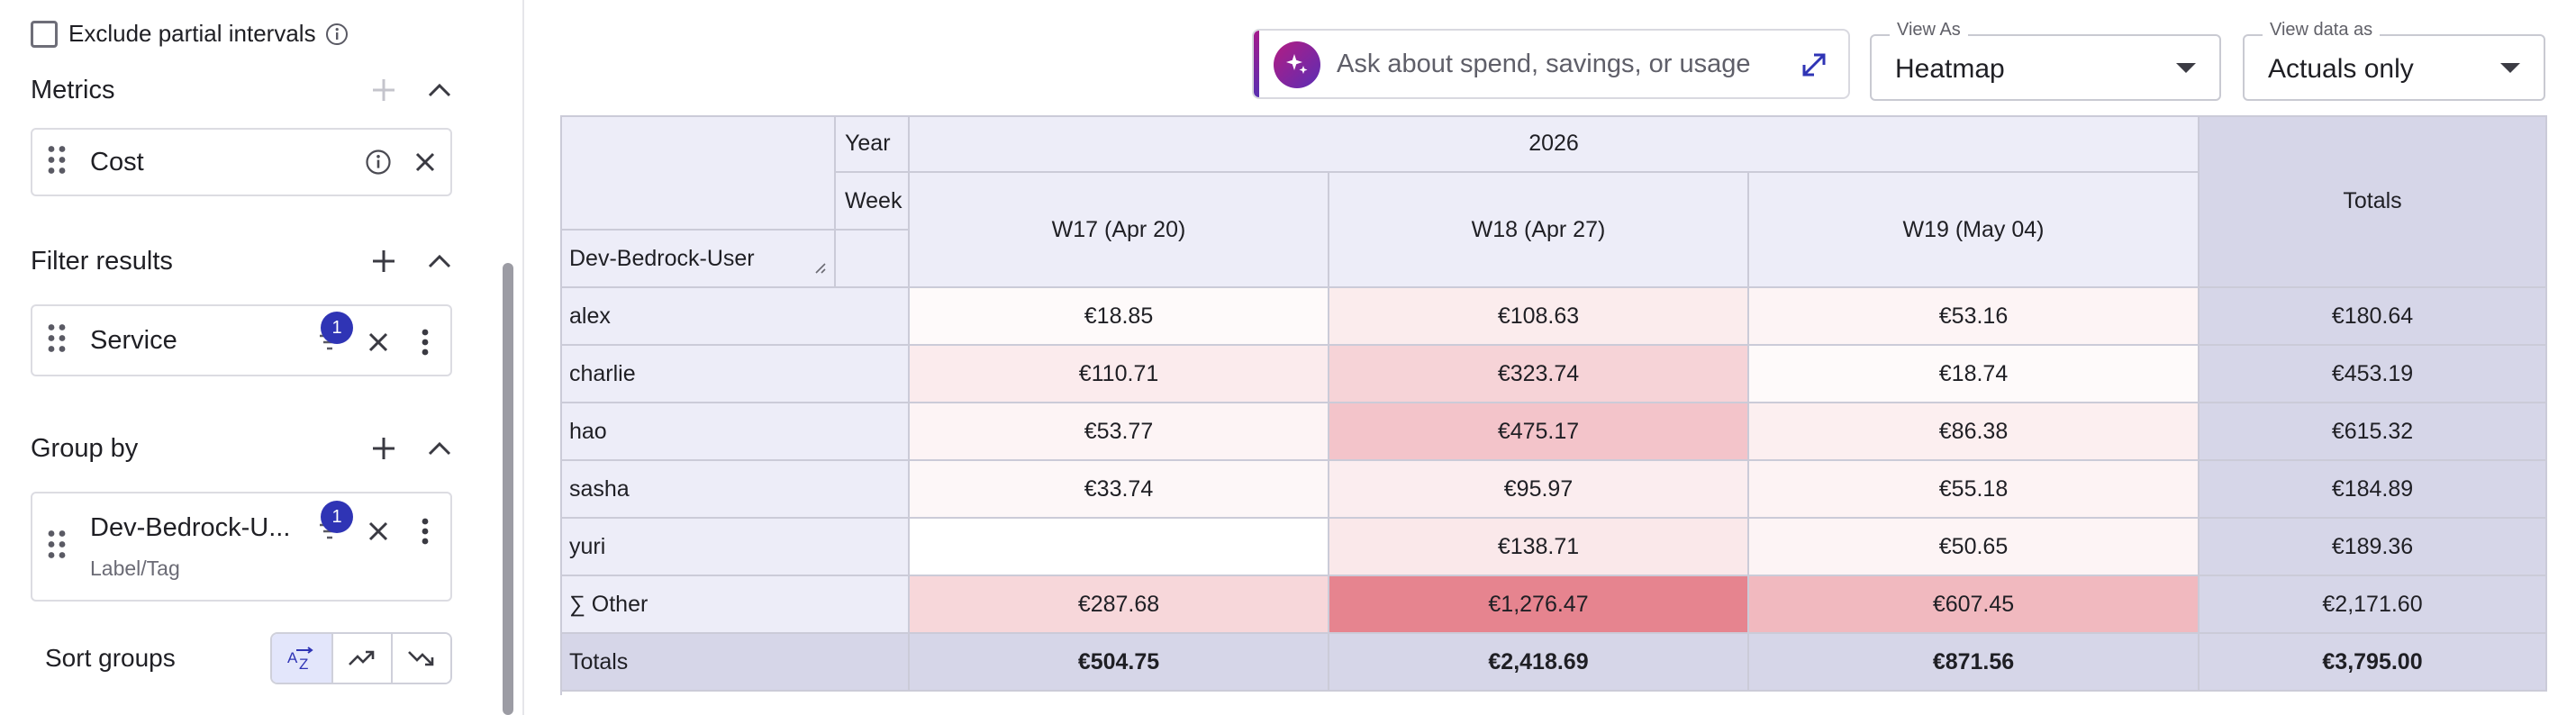  I want to click on view-data-as-select: View data as Actuals only, so click(2394, 60).